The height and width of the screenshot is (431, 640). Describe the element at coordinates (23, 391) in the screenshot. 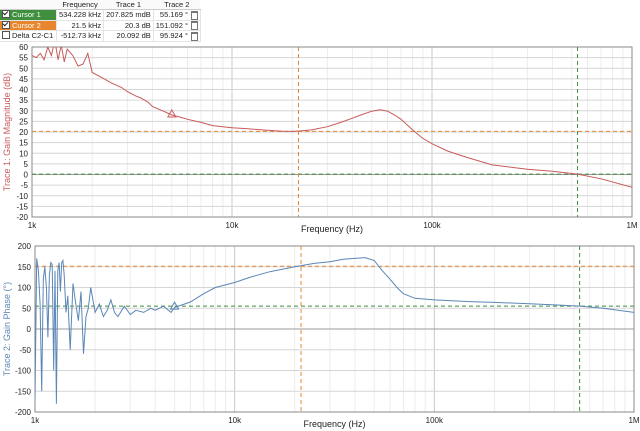

I see `y-tick-label: -150` at that location.